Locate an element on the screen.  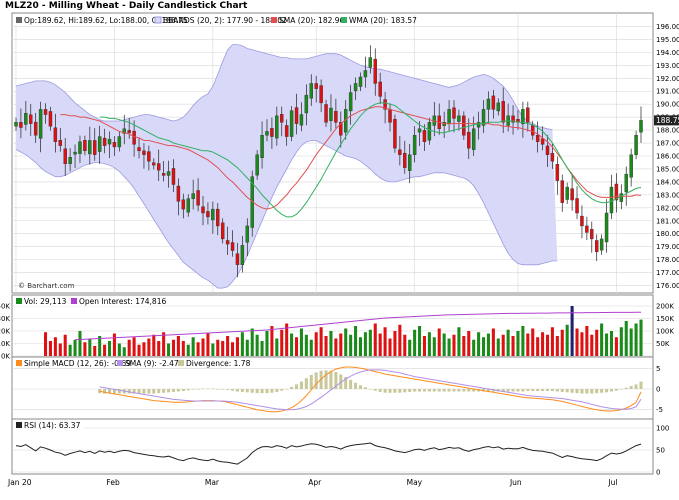
ohlc-legend-swatch is located at coordinates (19, 20).